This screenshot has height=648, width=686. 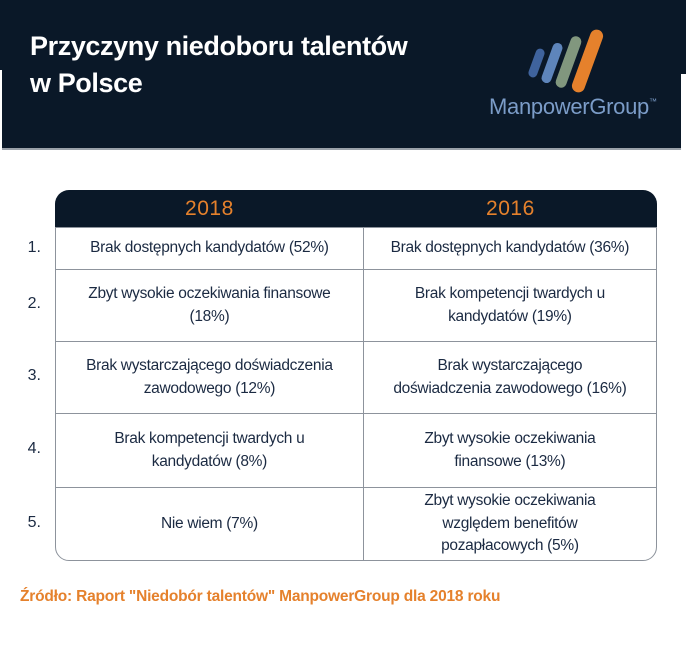 I want to click on rank-label-5: 5., so click(x=34, y=522).